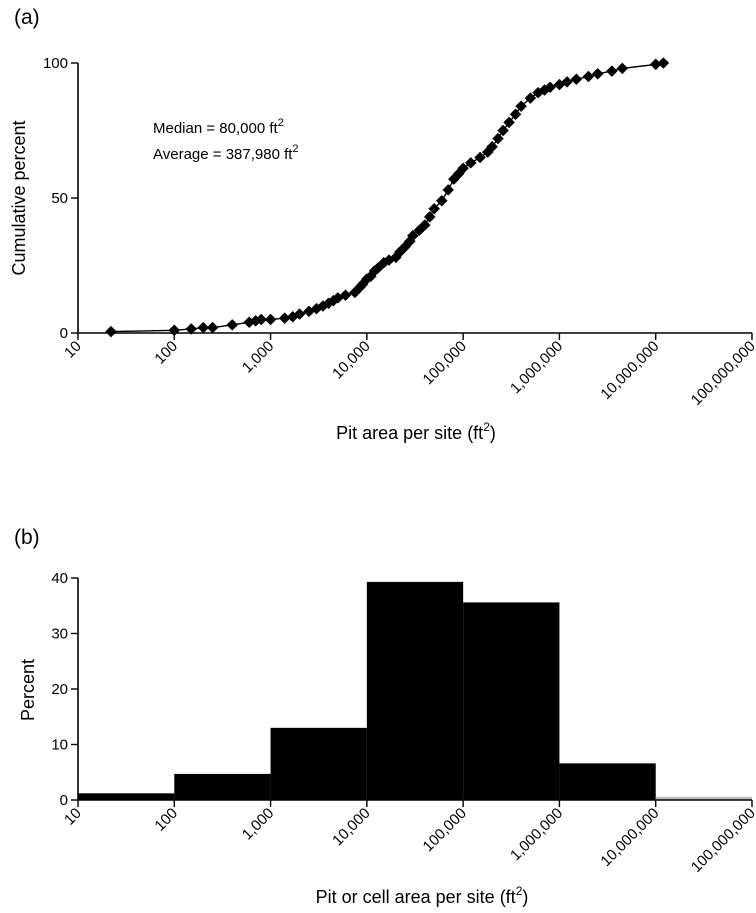 The width and height of the screenshot is (756, 913). What do you see at coordinates (59, 578) in the screenshot?
I see `y-tick-label: 40` at bounding box center [59, 578].